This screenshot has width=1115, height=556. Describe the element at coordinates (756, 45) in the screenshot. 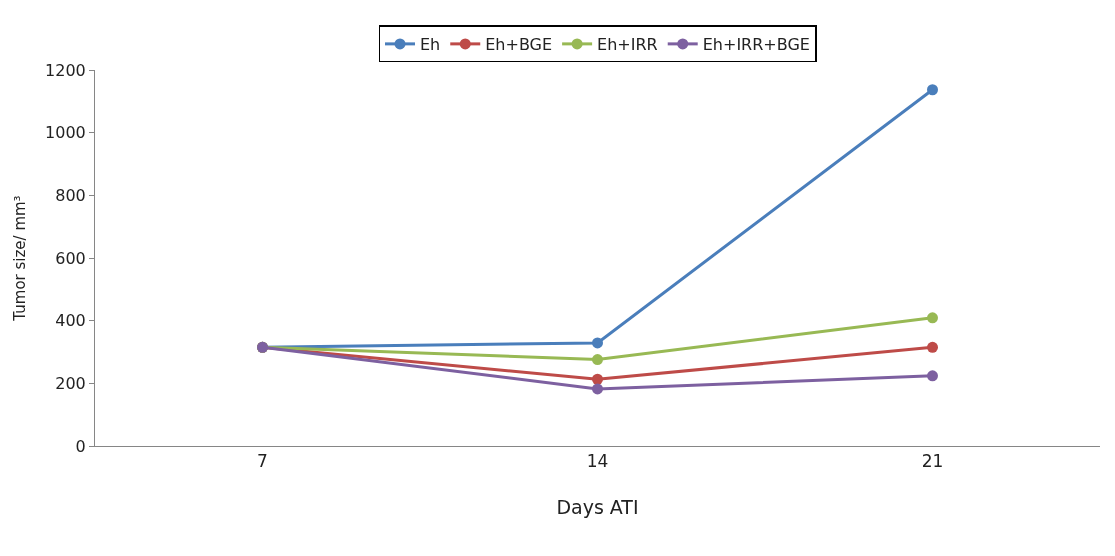

I see `legend-label: Eh+IRR+BGE` at that location.